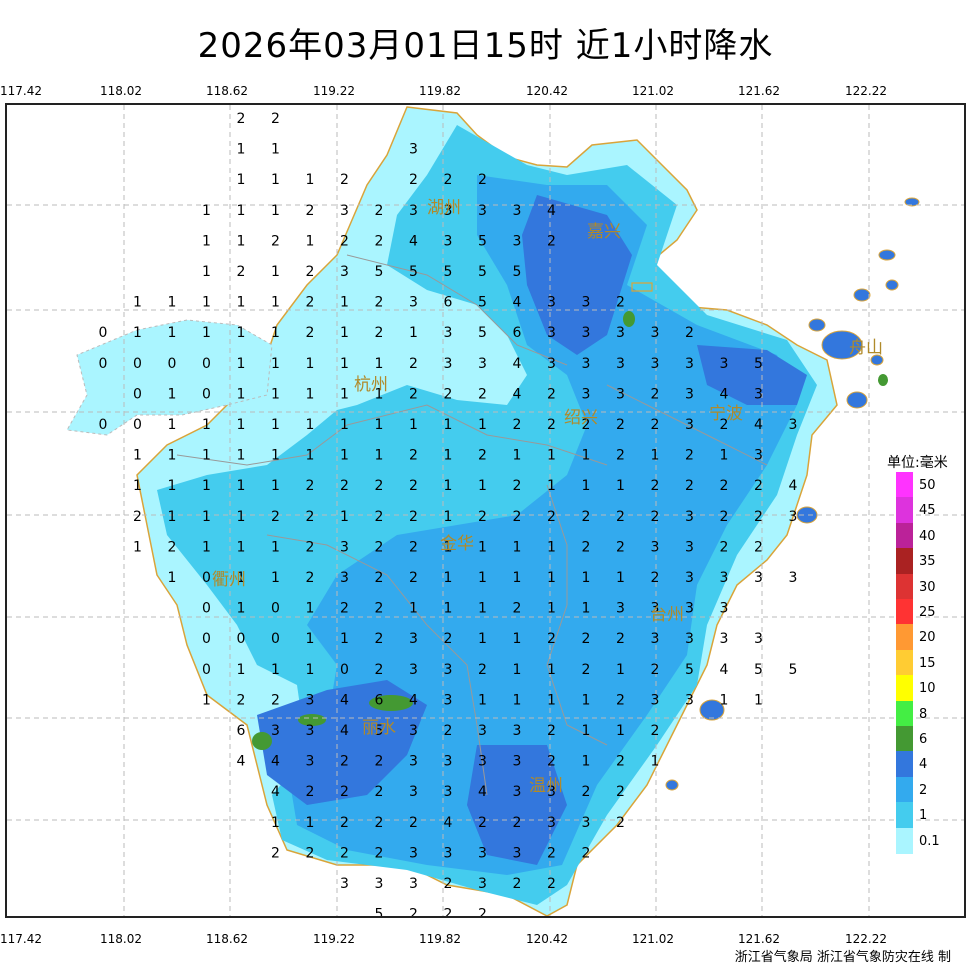 The image size is (971, 971). I want to click on top-tick-label: 118.02, so click(121, 91).